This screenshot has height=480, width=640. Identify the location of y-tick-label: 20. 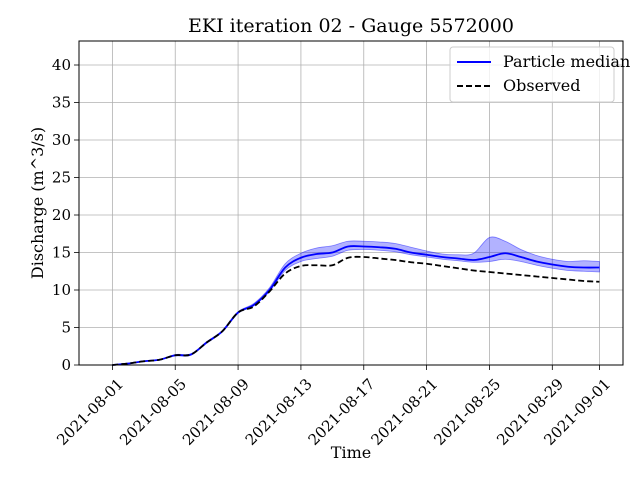
(61, 215).